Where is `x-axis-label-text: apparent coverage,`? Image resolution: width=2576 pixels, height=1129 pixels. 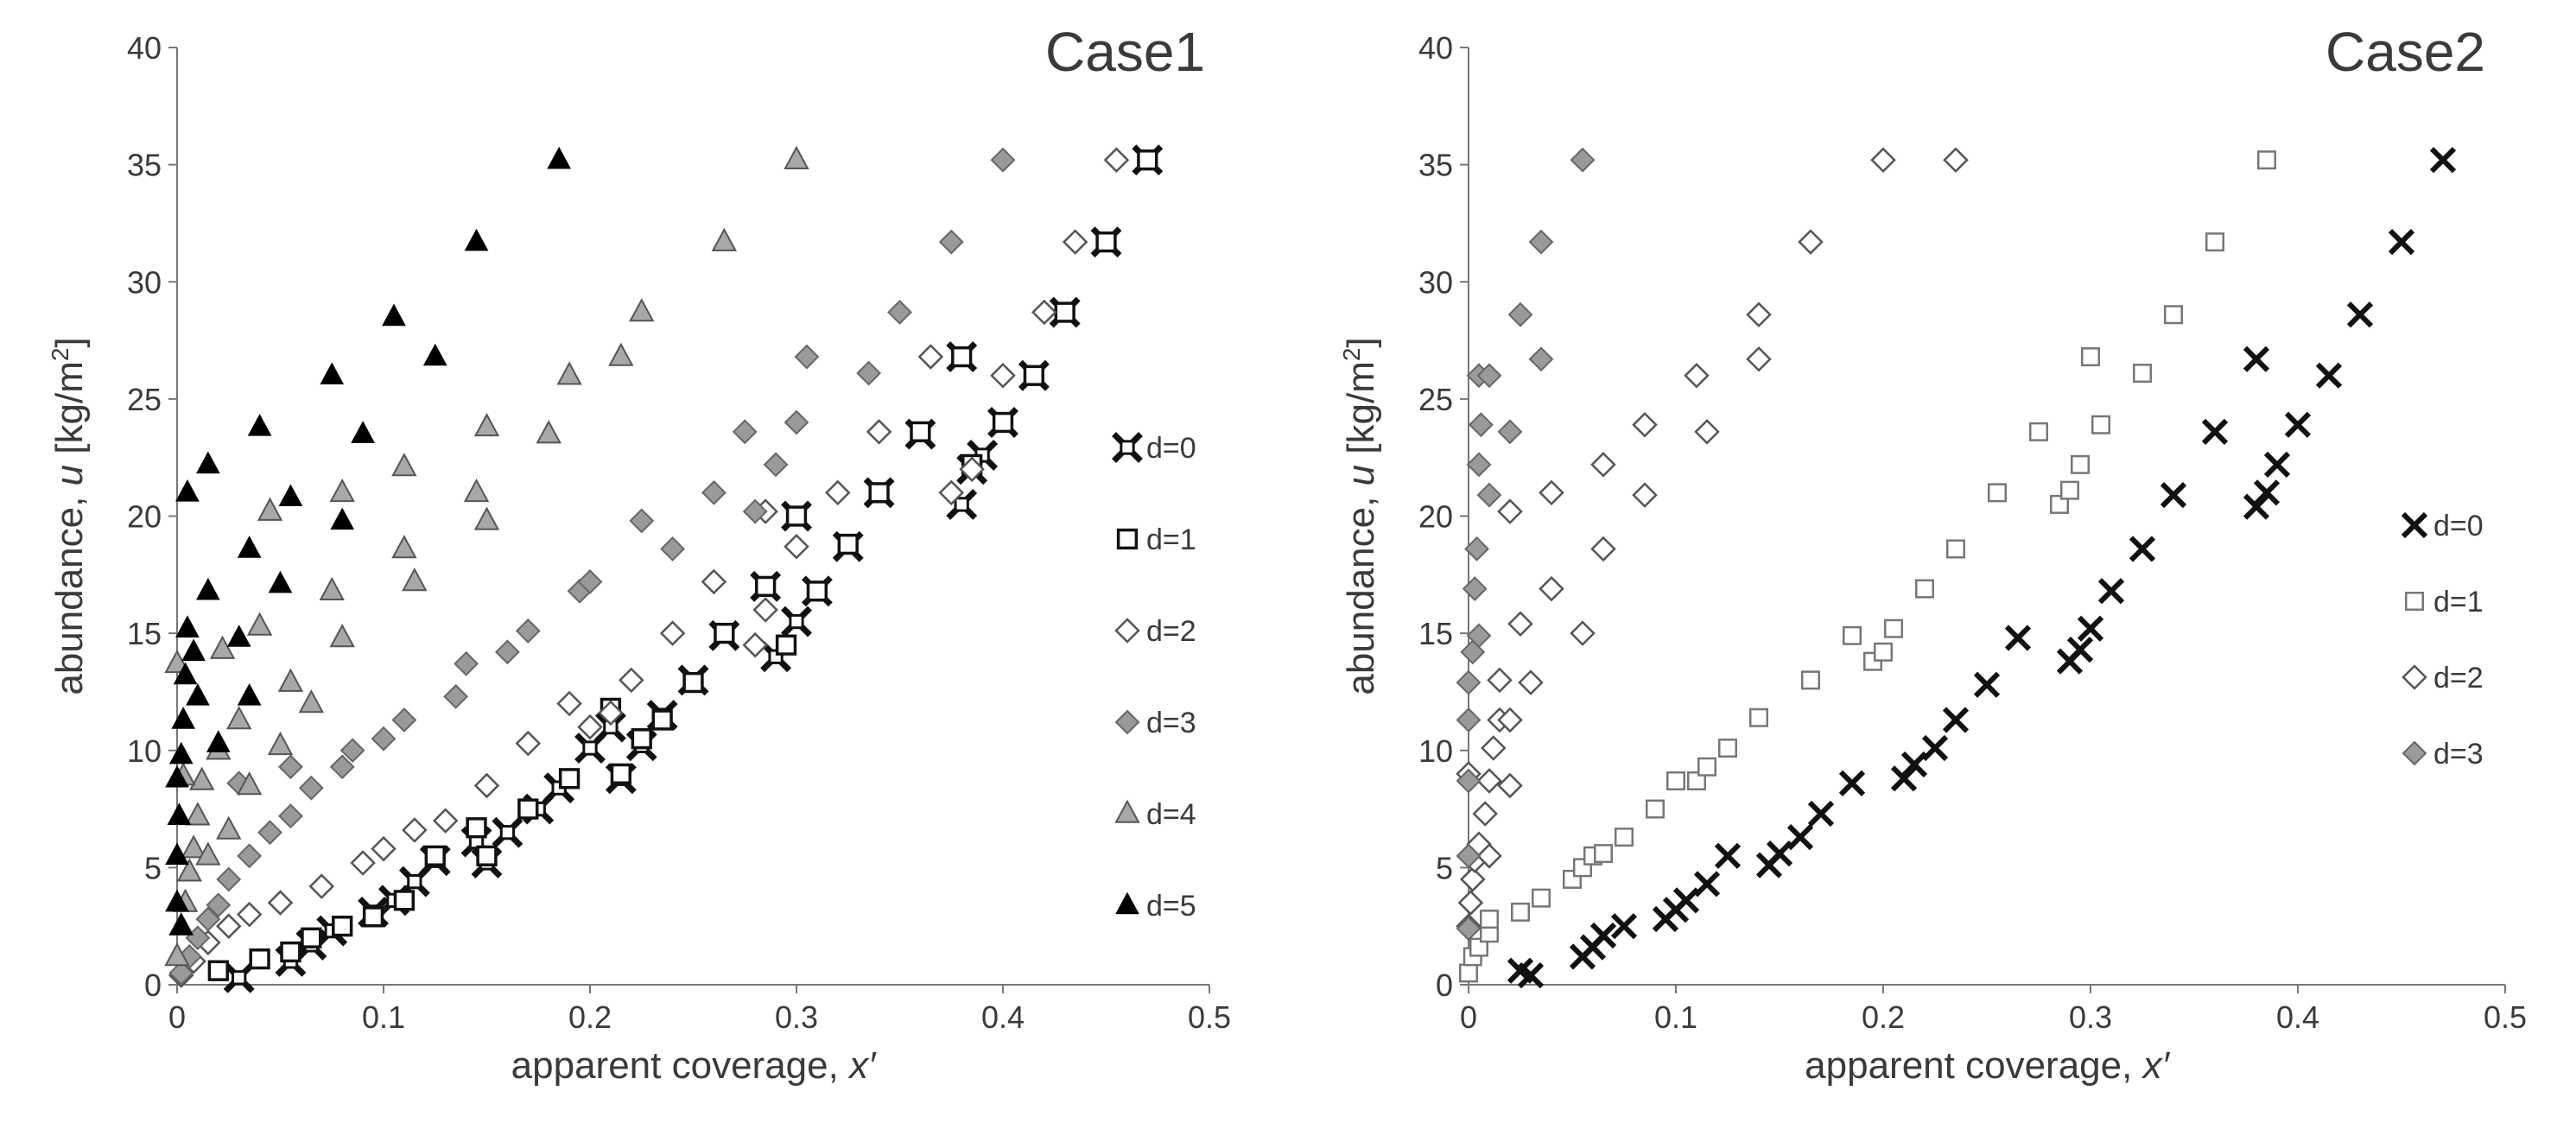 x-axis-label-text: apparent coverage, is located at coordinates (1973, 1066).